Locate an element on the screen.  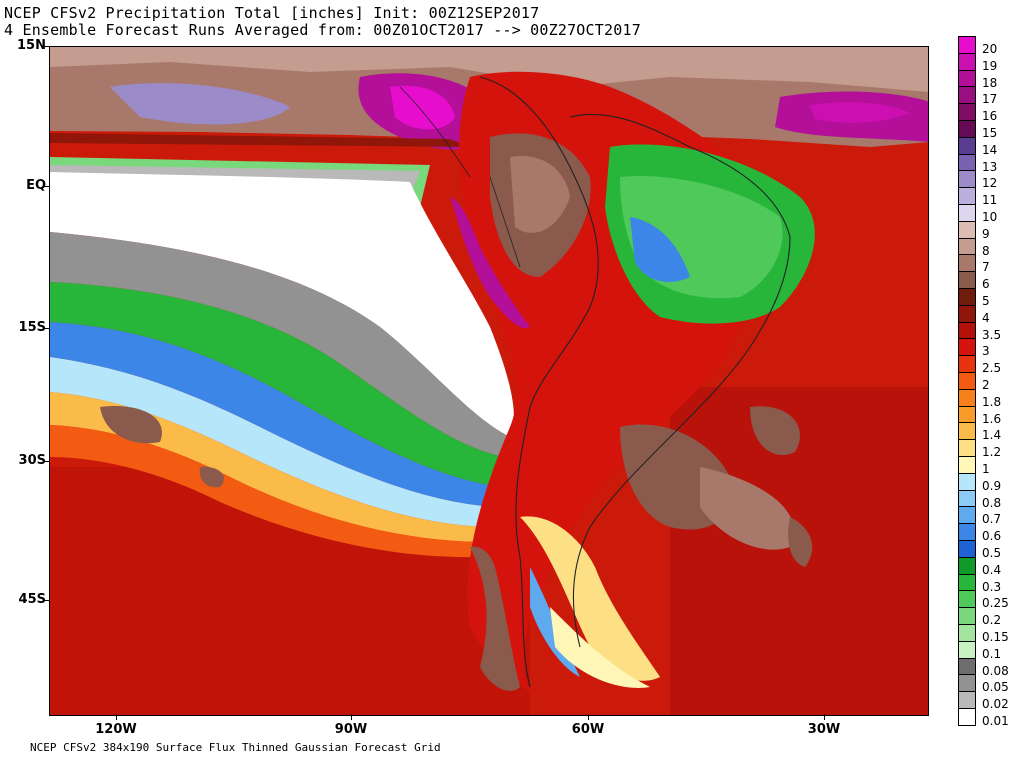
lat-label-eq: EQ is located at coordinates (36, 185).